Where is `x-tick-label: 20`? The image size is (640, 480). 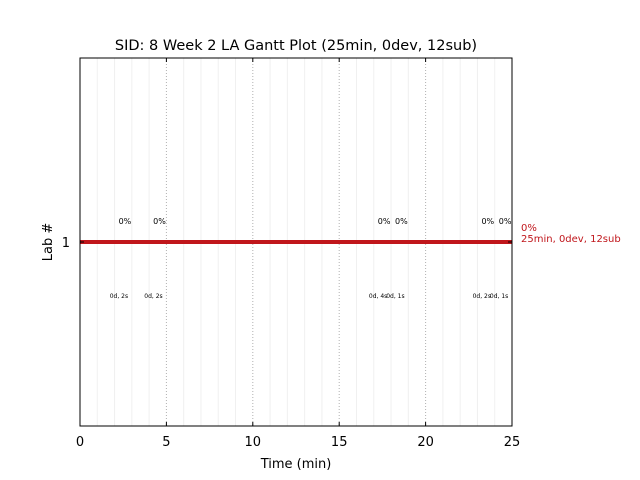
x-tick-label: 20 is located at coordinates (425, 442).